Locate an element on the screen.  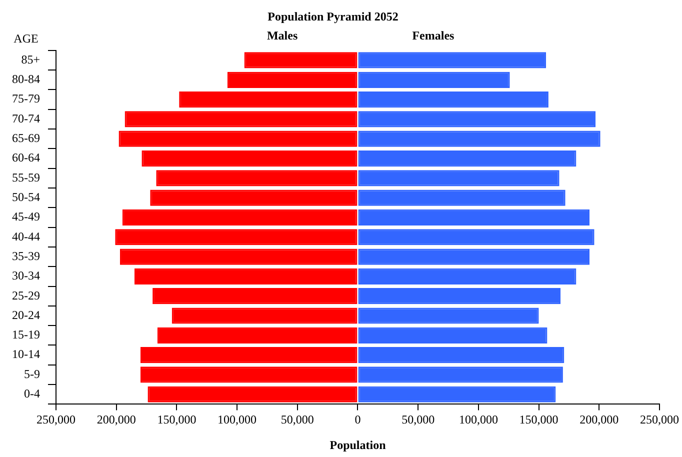
y-tick-label: 30-34 is located at coordinates (26, 275).